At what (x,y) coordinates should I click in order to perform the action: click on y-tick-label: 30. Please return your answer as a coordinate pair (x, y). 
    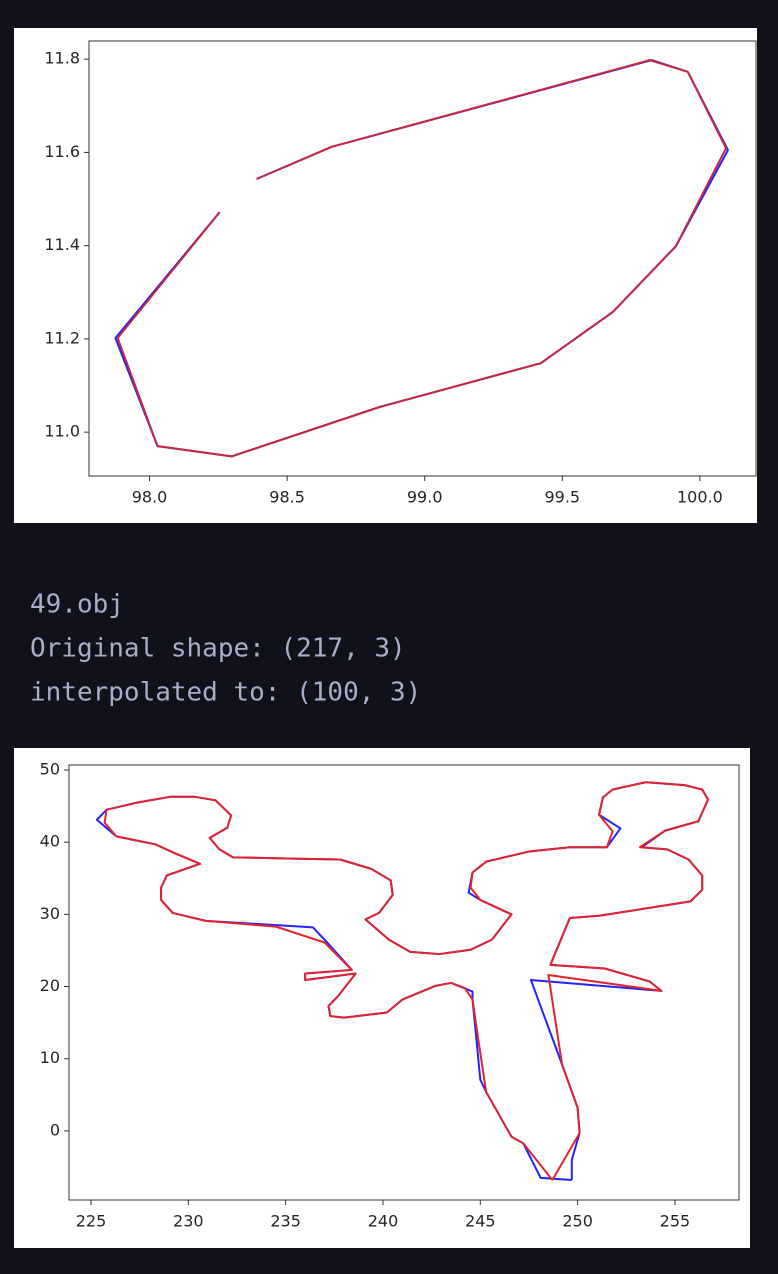
    Looking at the image, I should click on (50, 913).